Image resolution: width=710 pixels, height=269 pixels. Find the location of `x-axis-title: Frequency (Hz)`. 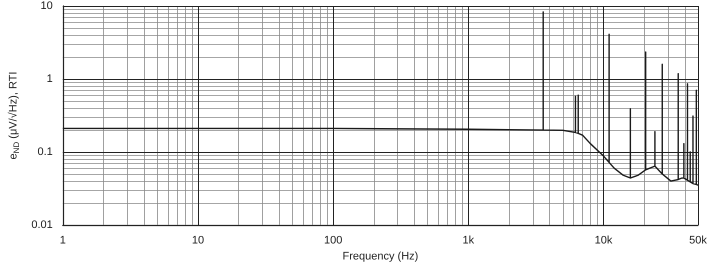

x-axis-title: Frequency (Hz) is located at coordinates (380, 256).